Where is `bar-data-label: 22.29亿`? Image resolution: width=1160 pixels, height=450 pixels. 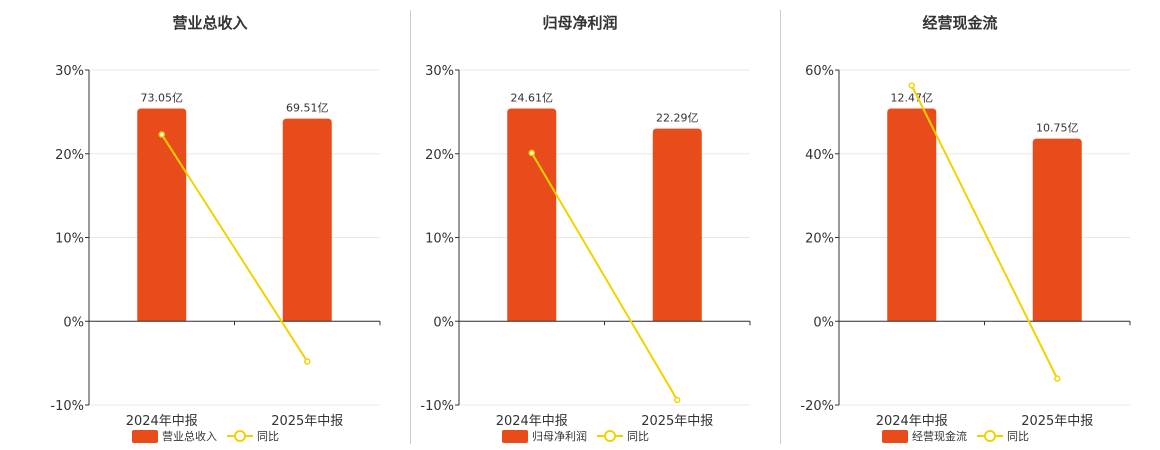
bar-data-label: 22.29亿 is located at coordinates (677, 118).